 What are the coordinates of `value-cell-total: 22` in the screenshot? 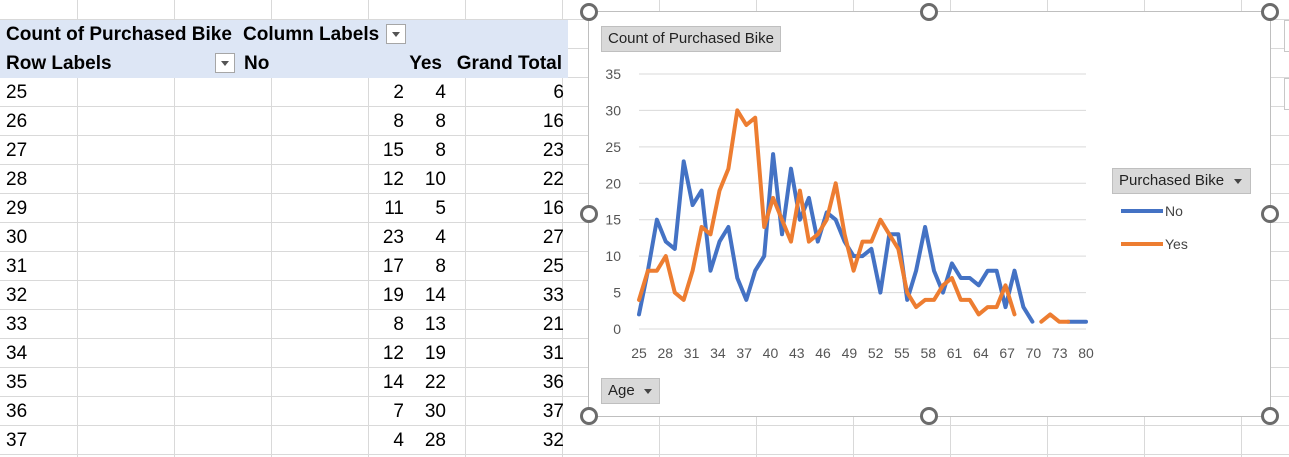 It's located at (553, 179).